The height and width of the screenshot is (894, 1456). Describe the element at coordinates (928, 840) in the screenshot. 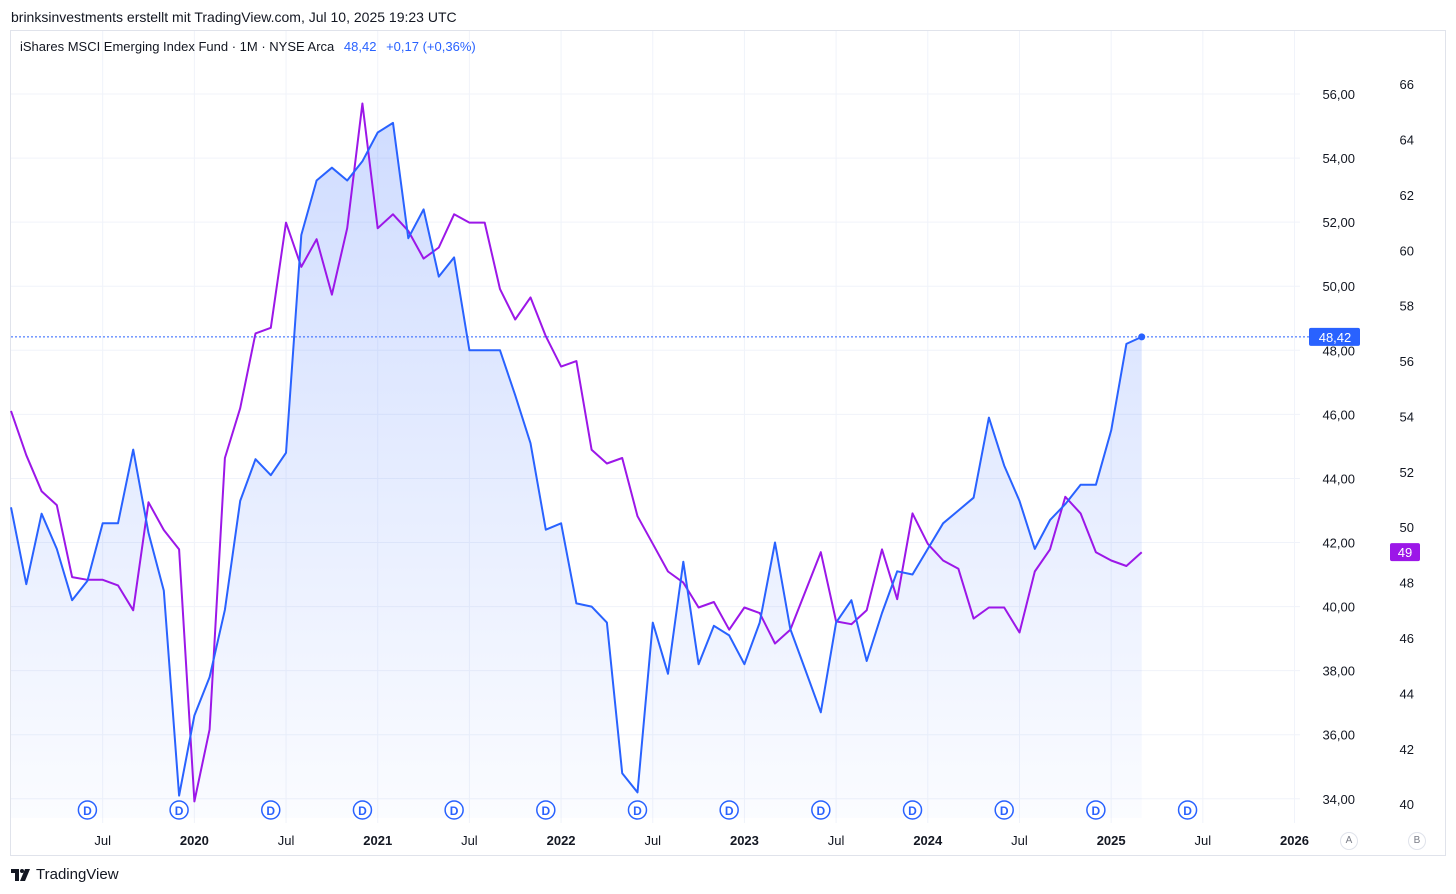

I see `time-axis-label: 2024` at that location.